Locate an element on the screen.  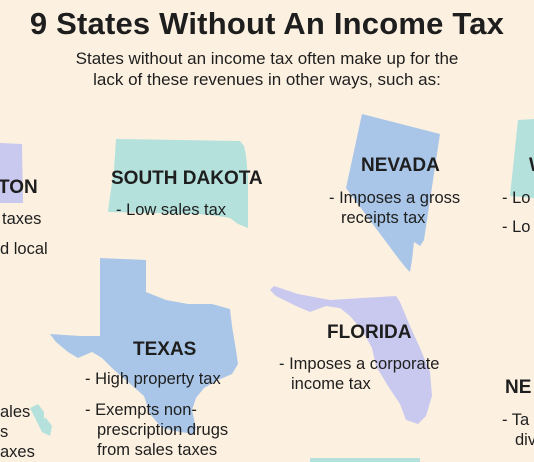
bottom-shape-strip is located at coordinates (365, 460).